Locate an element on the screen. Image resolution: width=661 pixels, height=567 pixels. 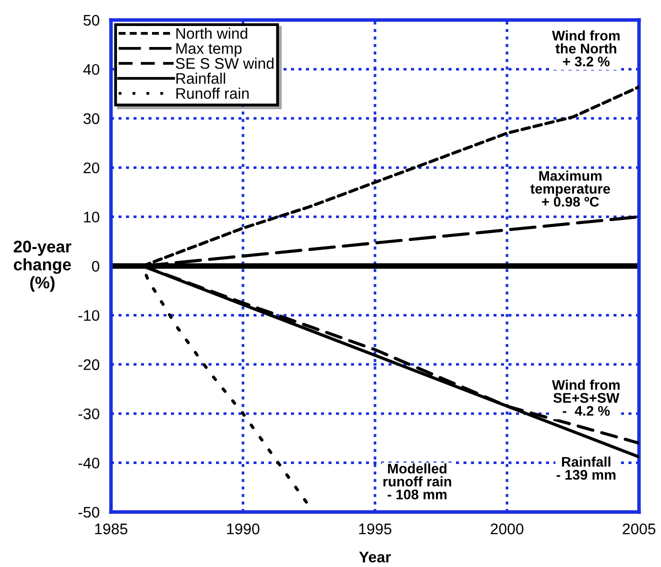
legend-label: North wind is located at coordinates (212, 33).